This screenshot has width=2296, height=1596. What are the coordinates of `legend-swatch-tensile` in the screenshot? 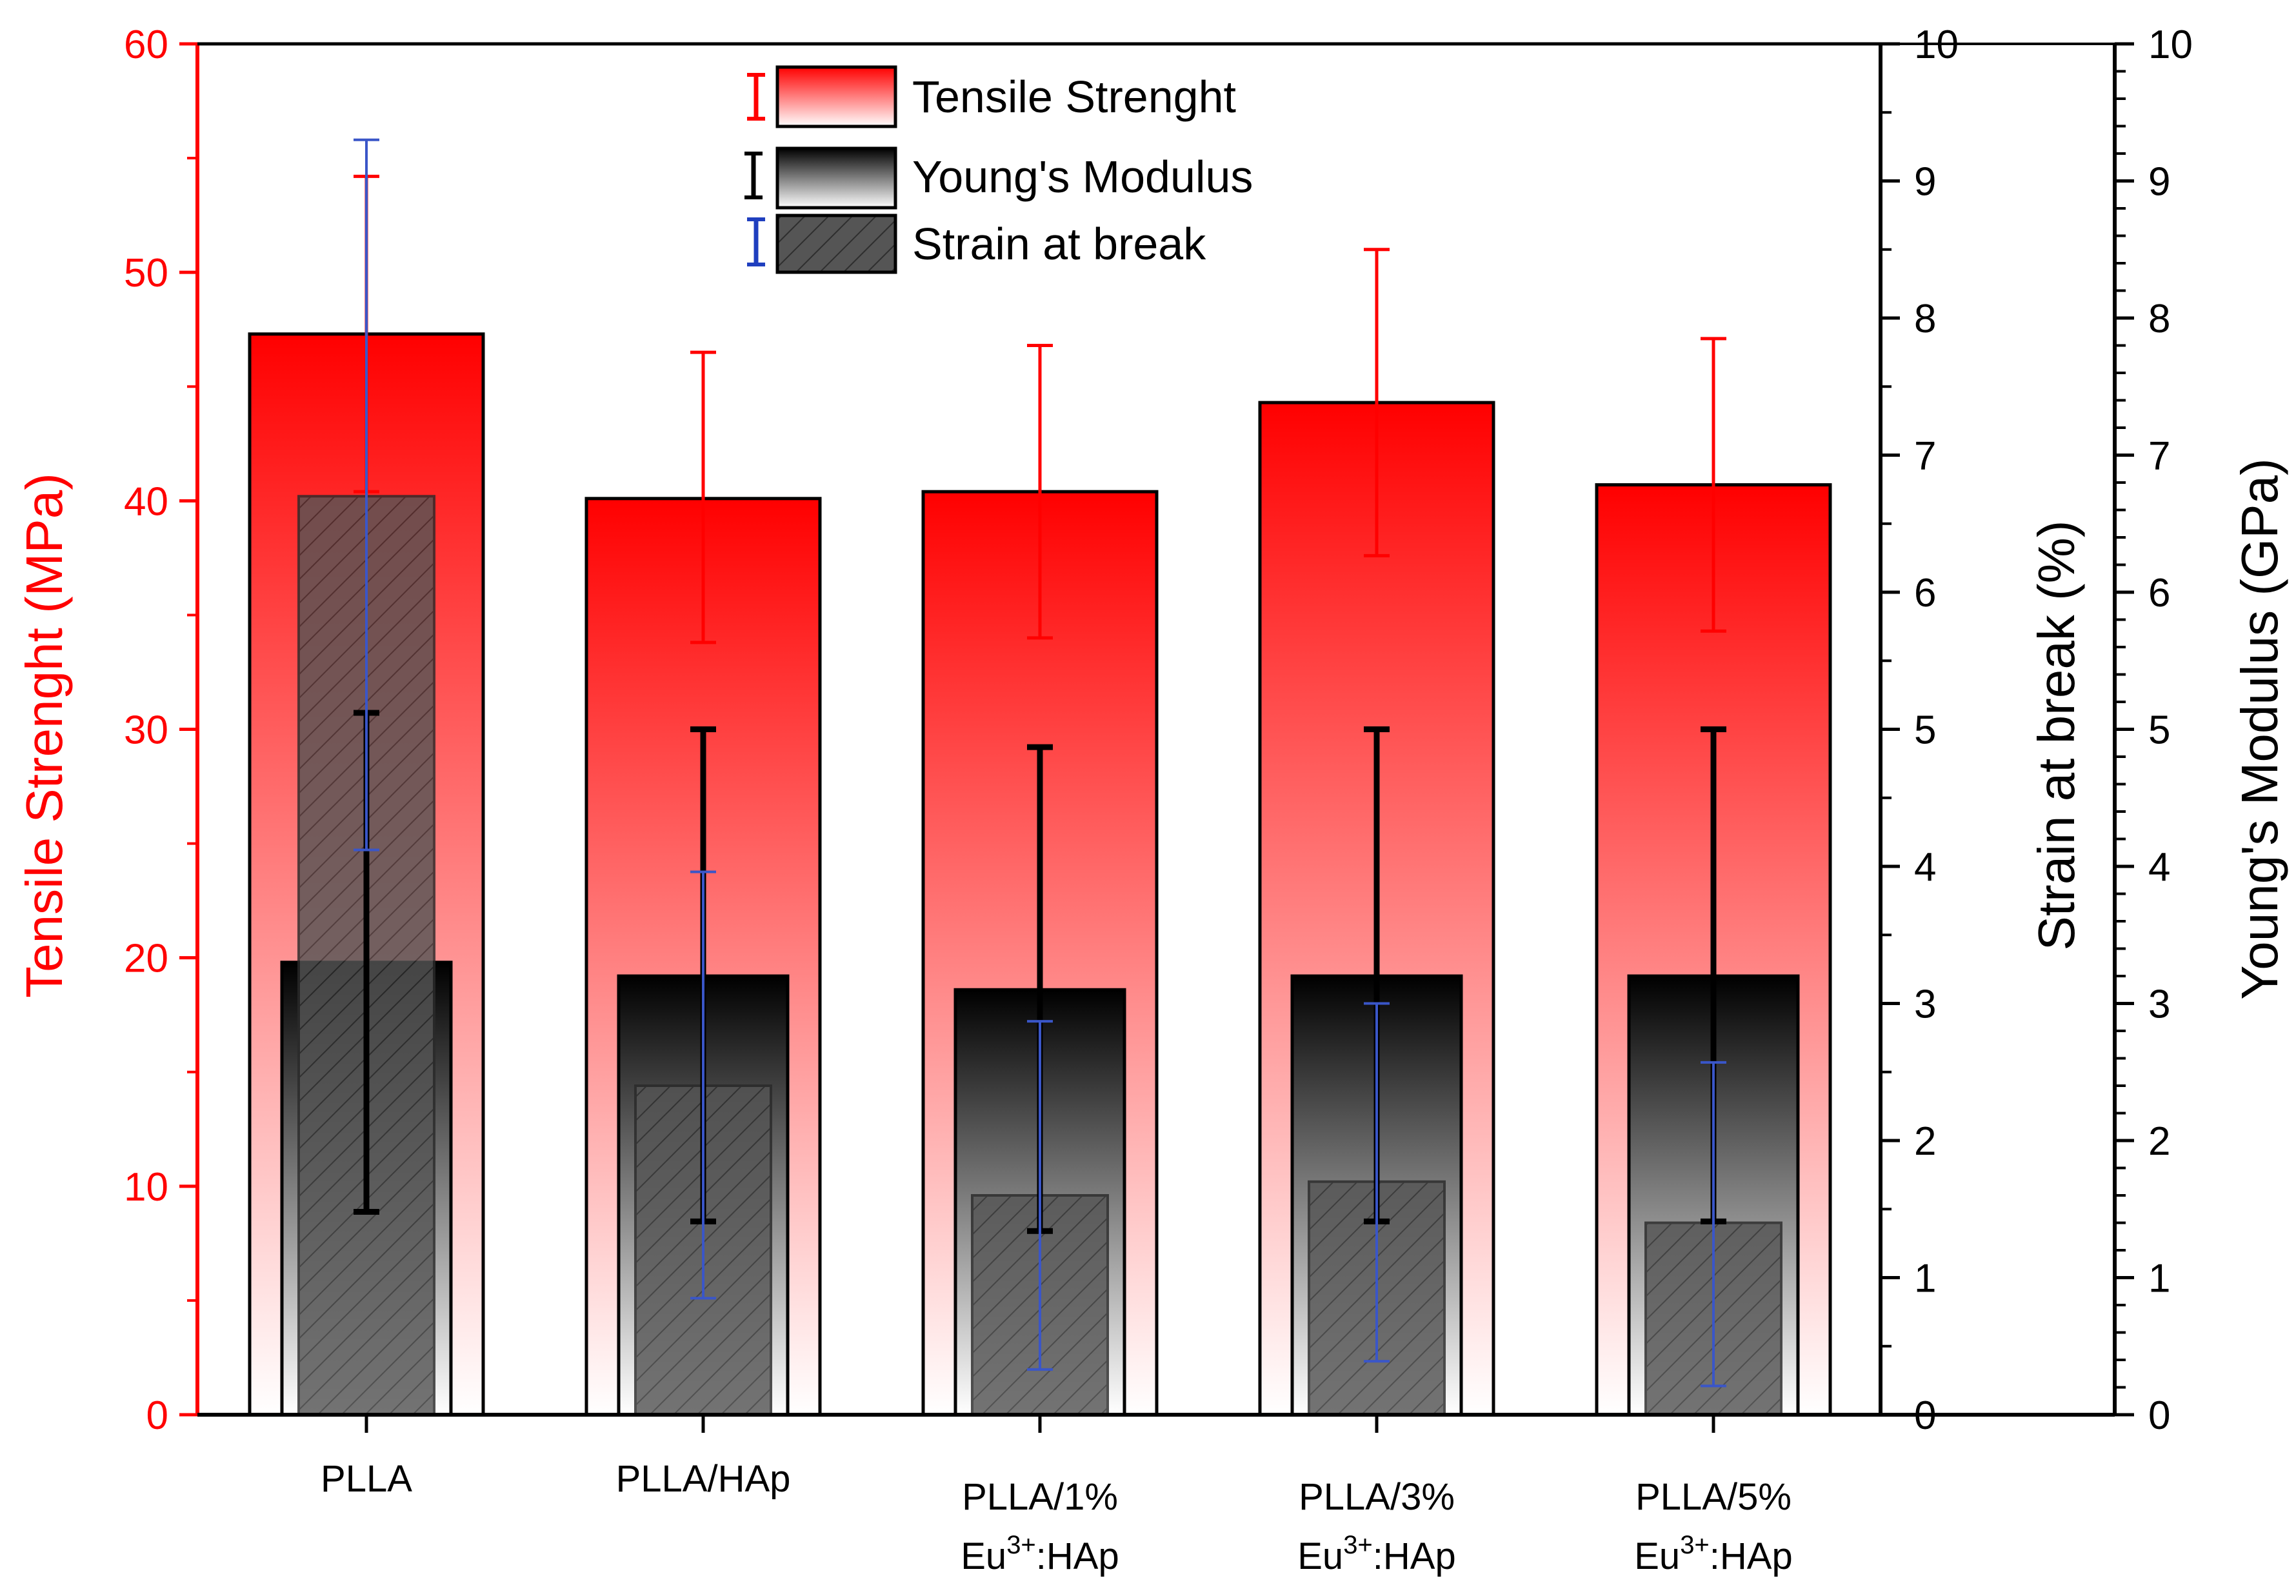 It's located at (836, 96).